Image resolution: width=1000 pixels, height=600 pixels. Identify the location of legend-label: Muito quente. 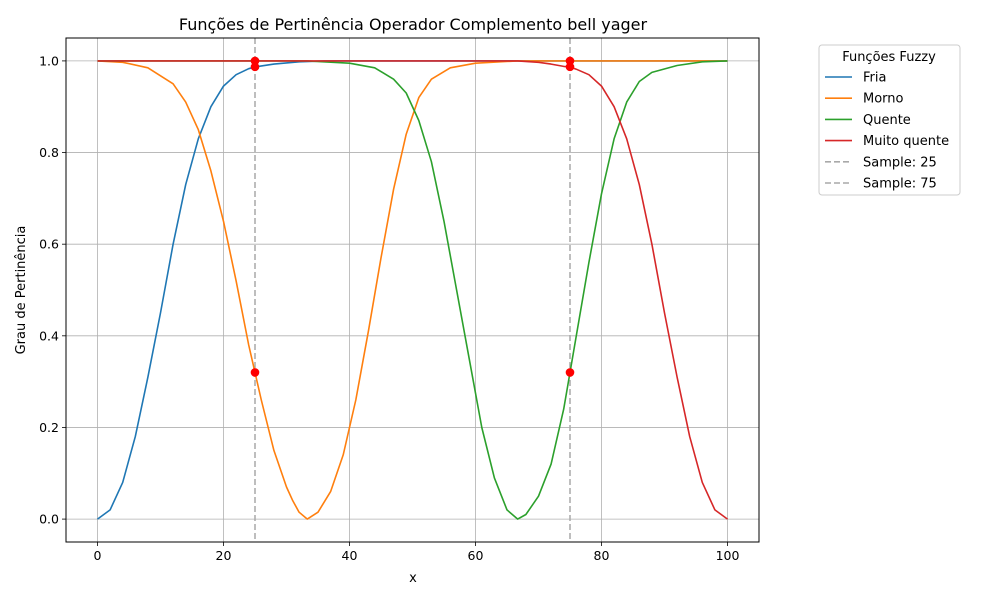
(906, 141).